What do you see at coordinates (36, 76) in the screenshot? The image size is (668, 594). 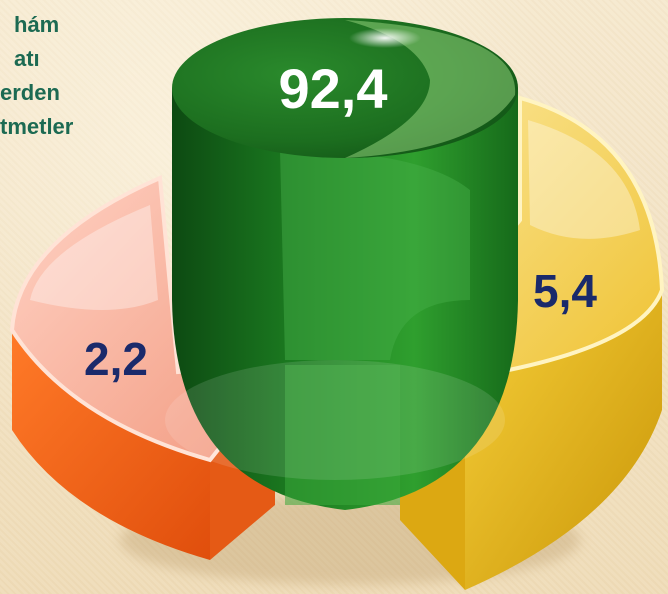 I see `legend-text: hám atı erden tmetler` at bounding box center [36, 76].